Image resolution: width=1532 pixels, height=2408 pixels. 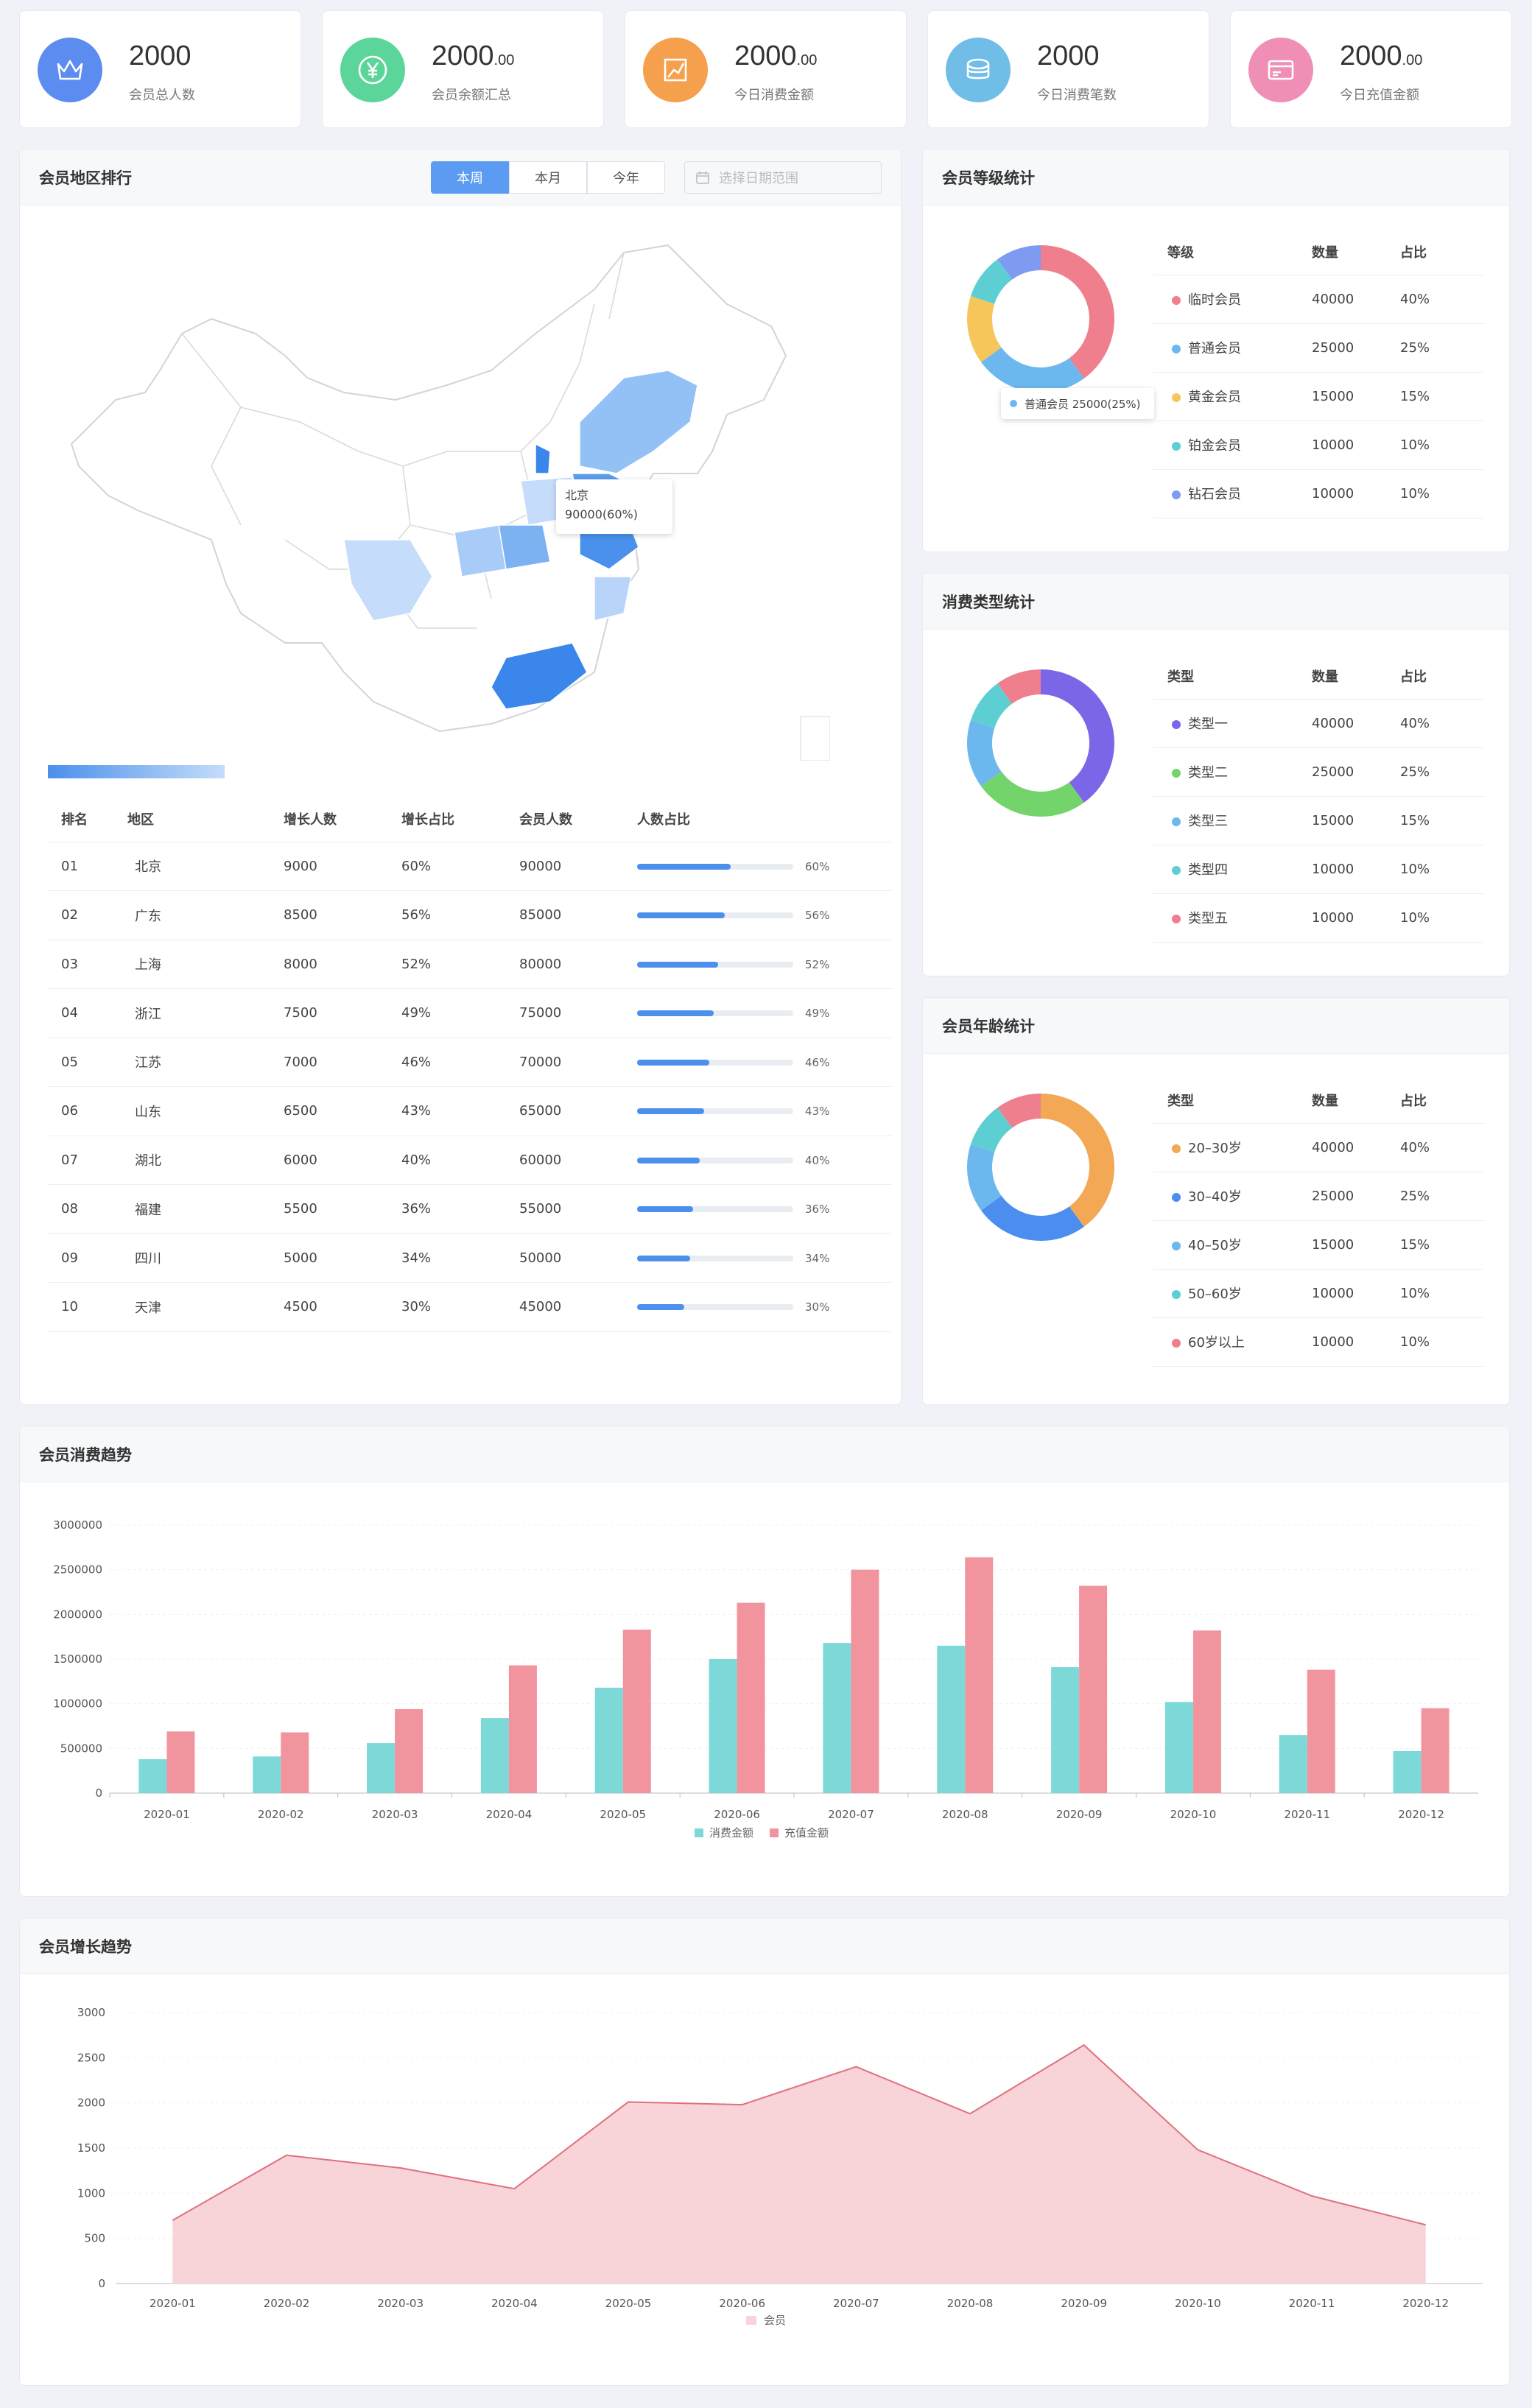 I want to click on legend-row: 类型三 15000 15%, so click(x=1318, y=821).